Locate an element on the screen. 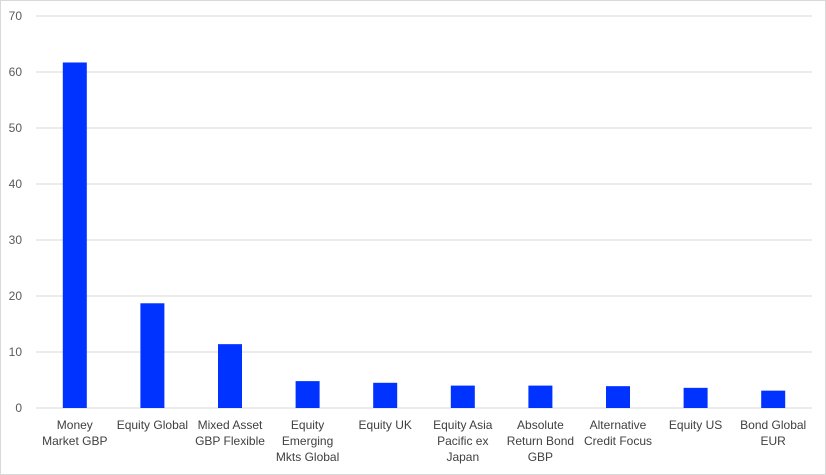 The height and width of the screenshot is (475, 826). x-tick-label-line: Mixed Asset is located at coordinates (230, 425).